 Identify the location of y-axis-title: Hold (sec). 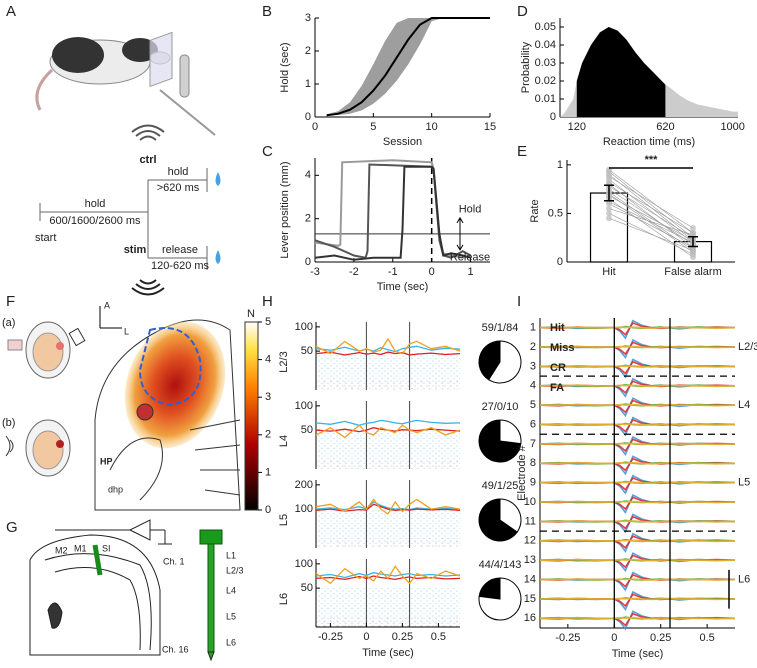
(285, 67).